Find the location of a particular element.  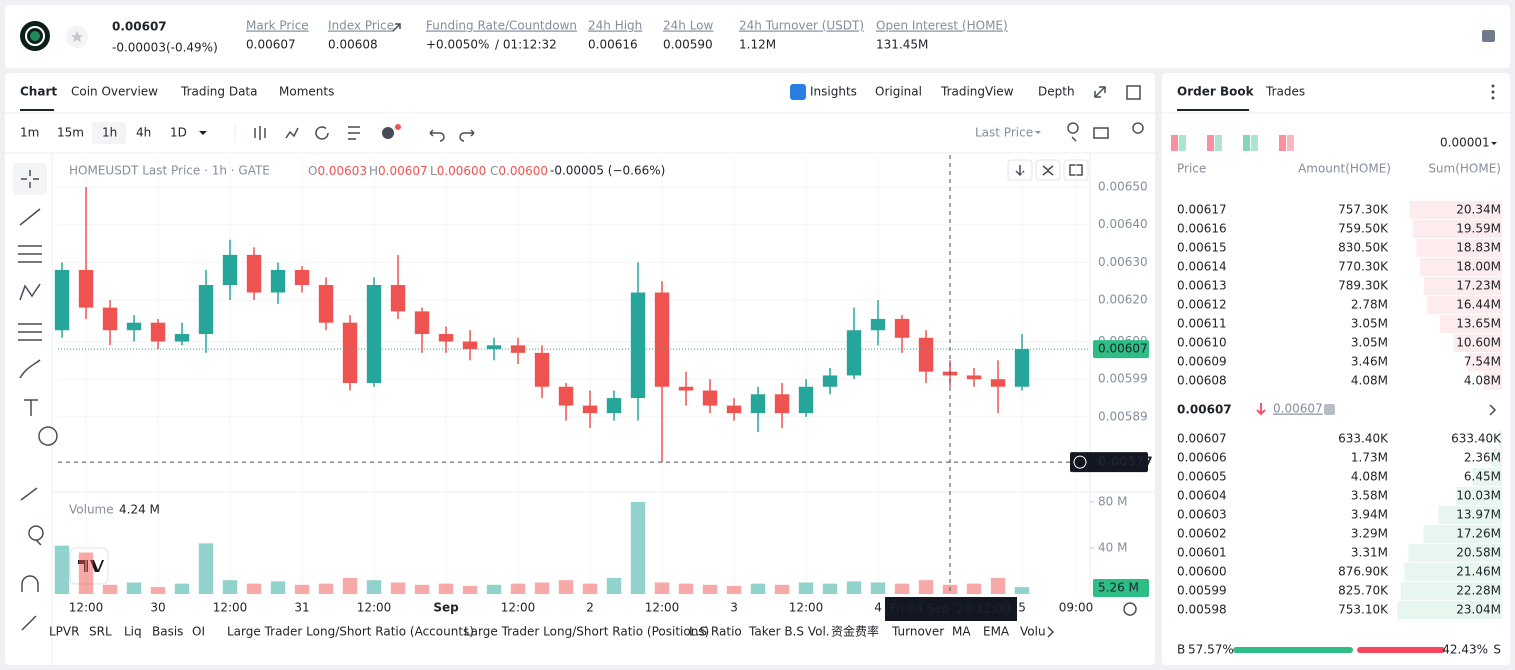

book-price: 0.00599 is located at coordinates (1202, 591).